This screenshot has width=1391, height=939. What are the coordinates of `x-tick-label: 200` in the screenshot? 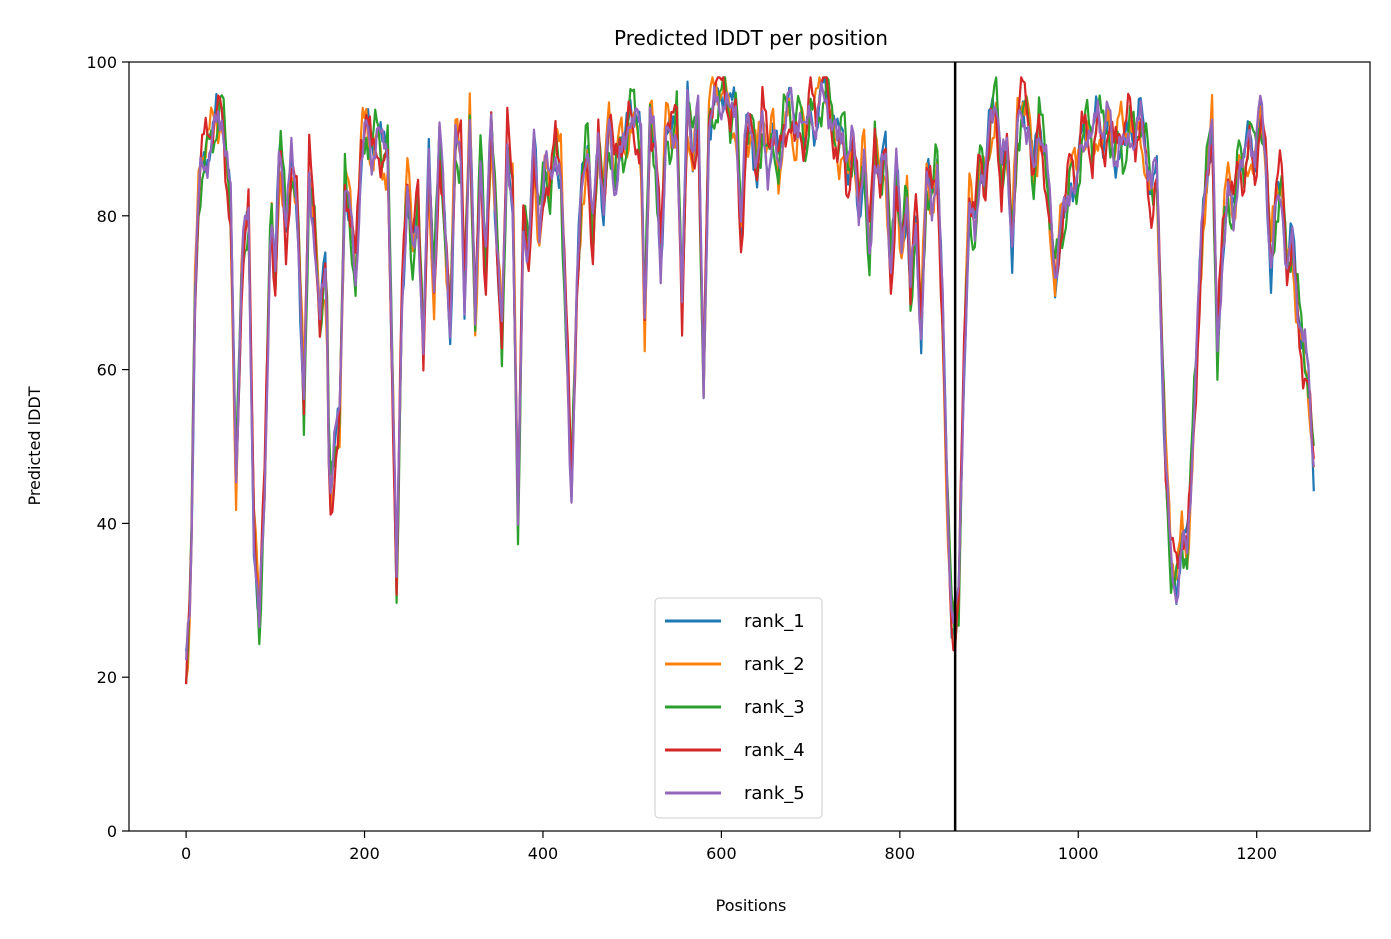 It's located at (364, 853).